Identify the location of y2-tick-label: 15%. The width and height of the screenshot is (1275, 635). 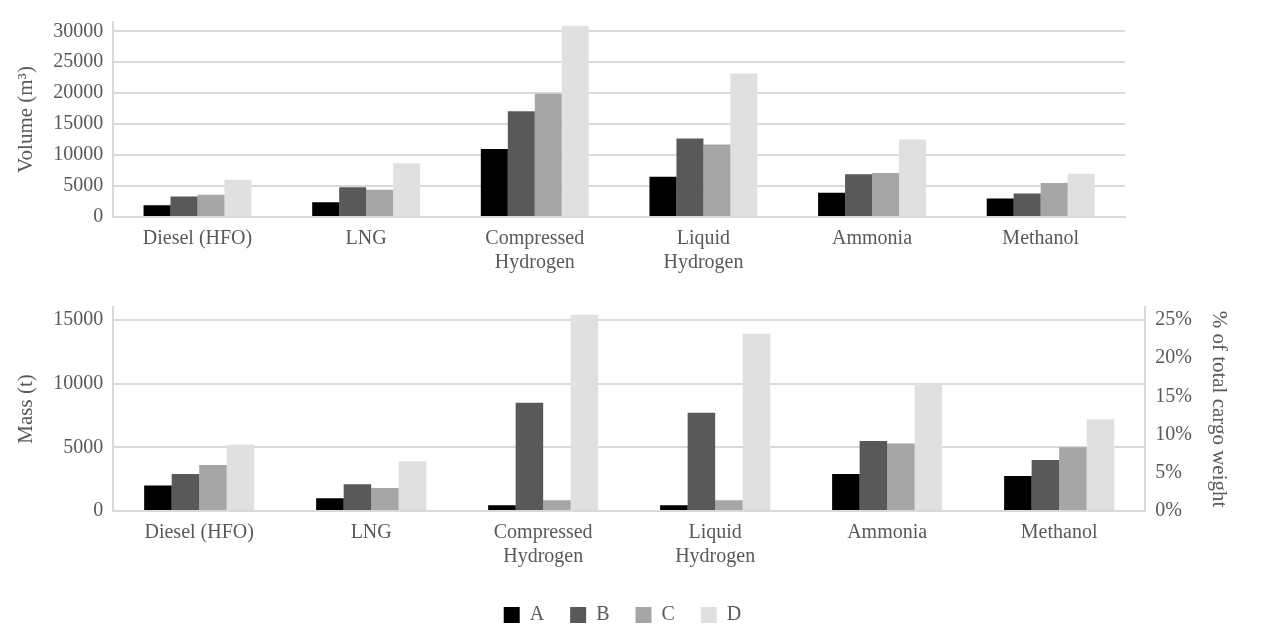
(1173, 394).